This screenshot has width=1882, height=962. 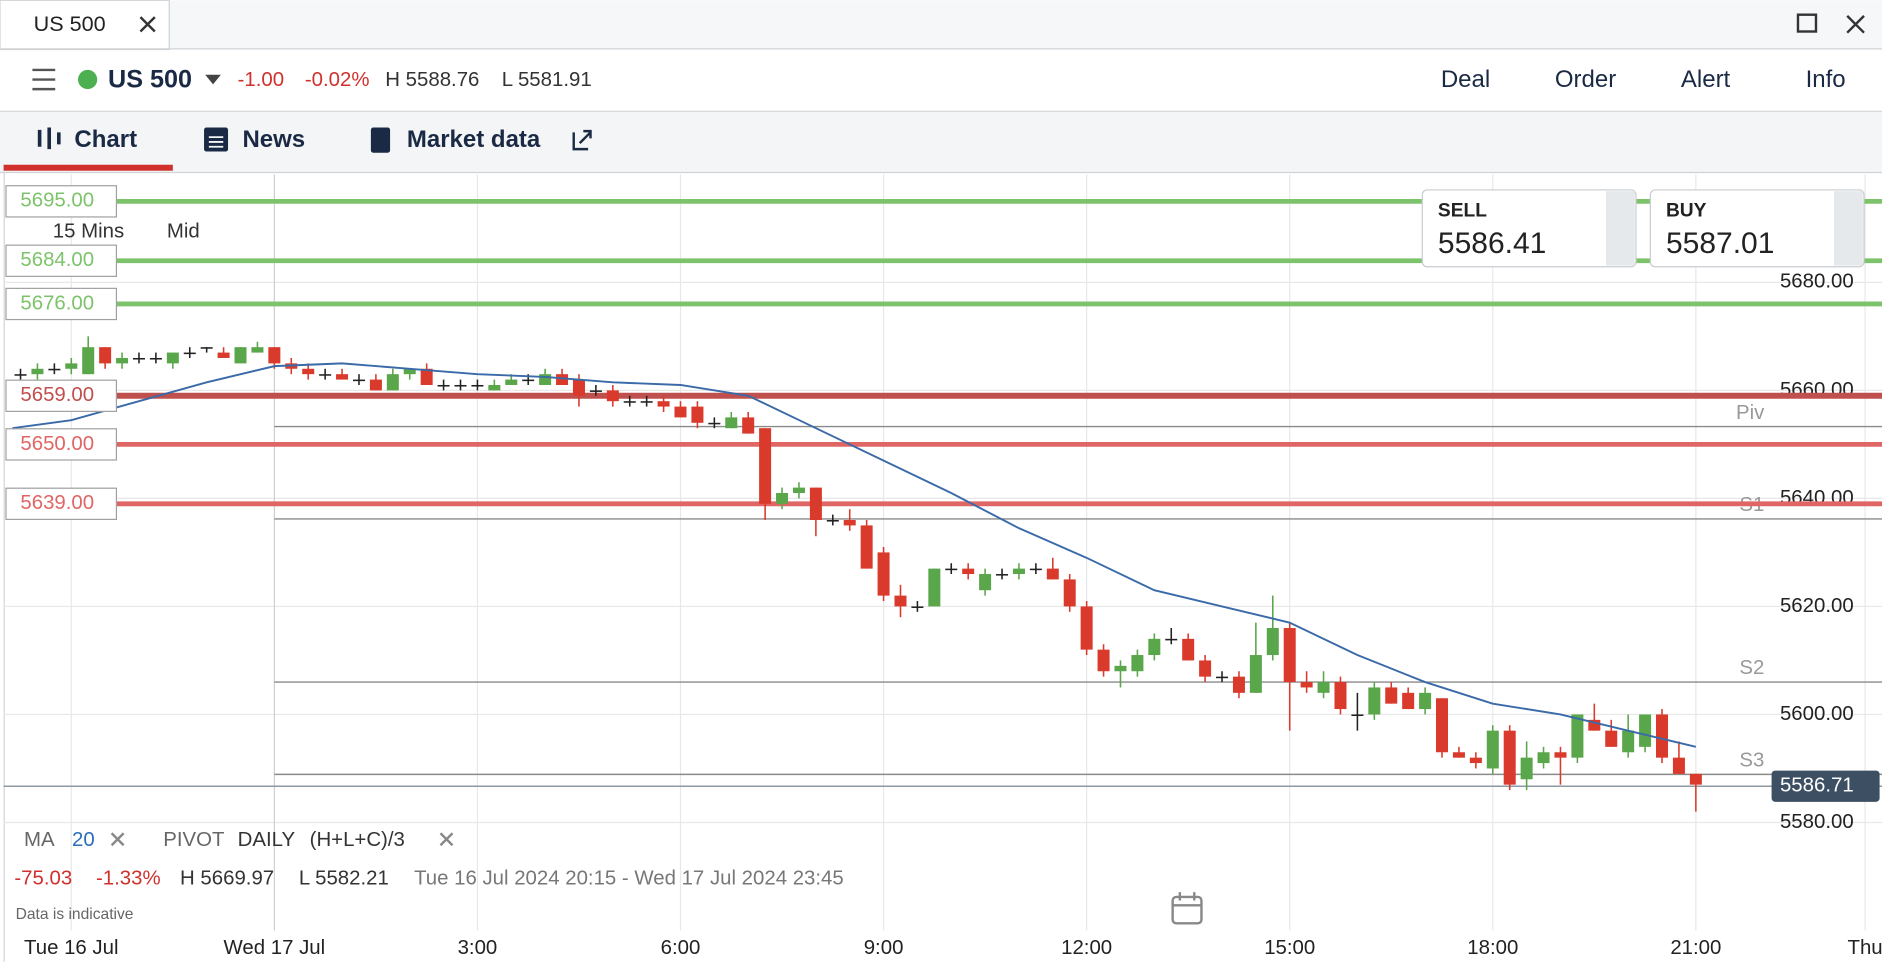 What do you see at coordinates (39, 840) in the screenshot?
I see `ma-label: MA` at bounding box center [39, 840].